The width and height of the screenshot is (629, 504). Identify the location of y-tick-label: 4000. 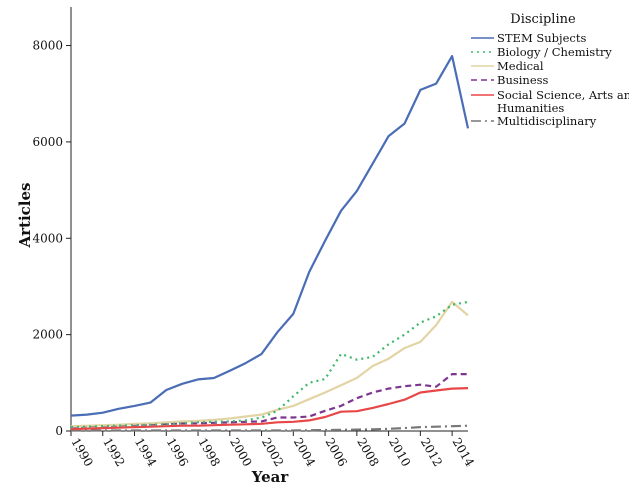
(47, 238).